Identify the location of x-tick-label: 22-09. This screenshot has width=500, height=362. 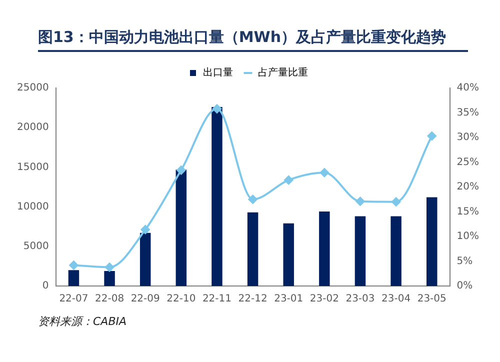
(145, 299).